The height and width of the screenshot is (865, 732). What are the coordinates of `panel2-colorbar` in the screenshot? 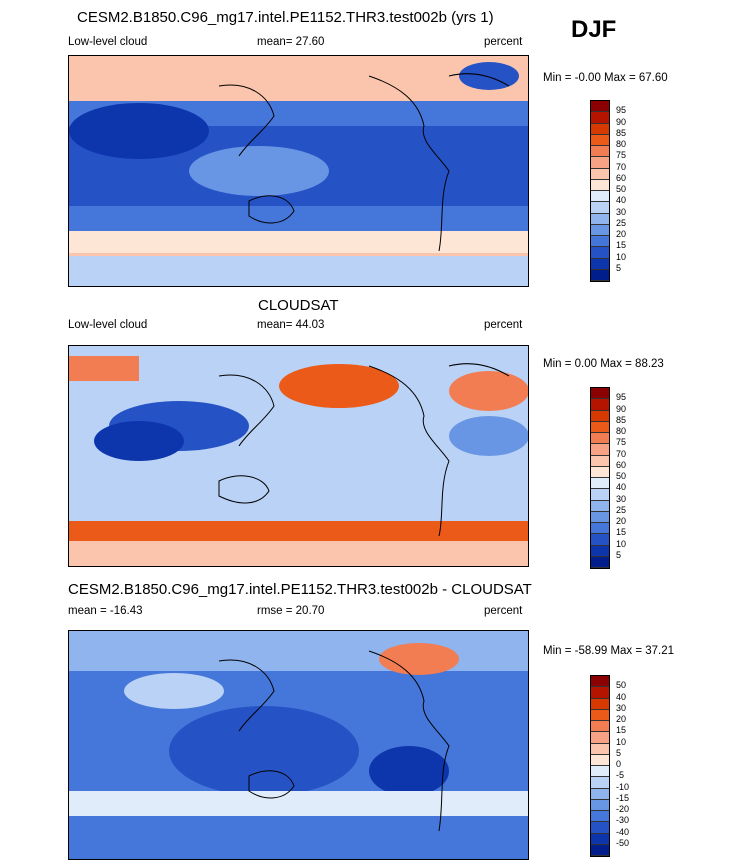 It's located at (600, 478).